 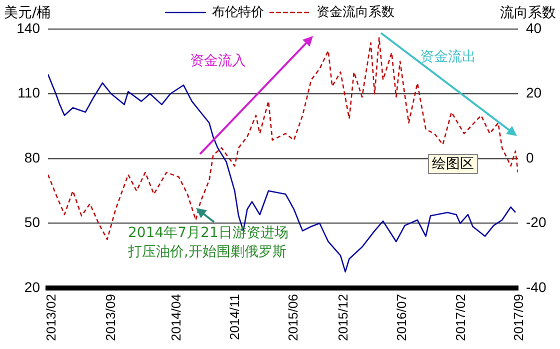 I want to click on y-tick-label: 20, so click(x=32, y=286).